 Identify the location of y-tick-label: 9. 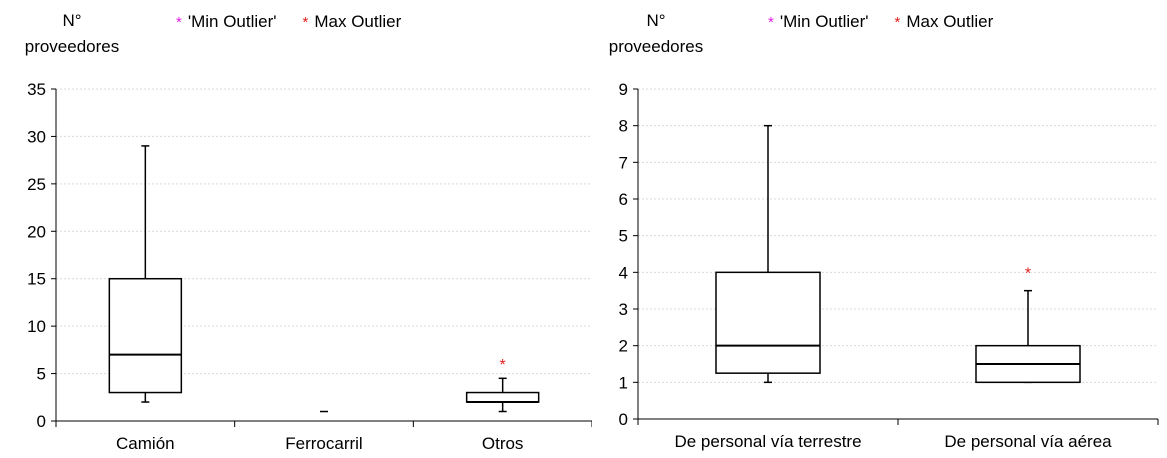
(623, 89).